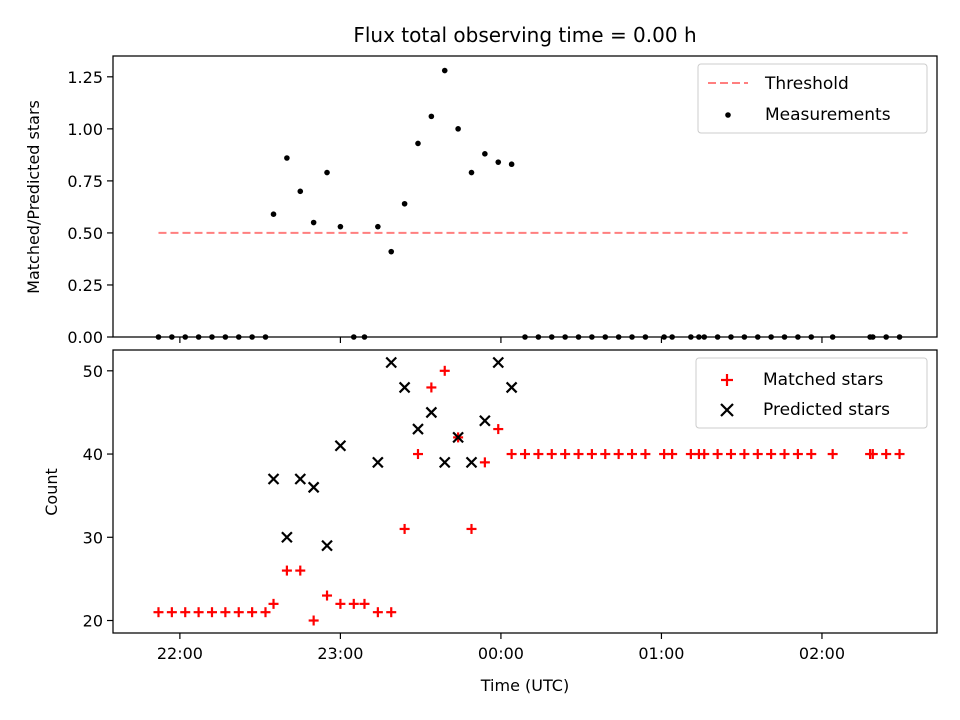 The width and height of the screenshot is (960, 720). I want to click on bottom-y-axis-label: Count, so click(51, 492).